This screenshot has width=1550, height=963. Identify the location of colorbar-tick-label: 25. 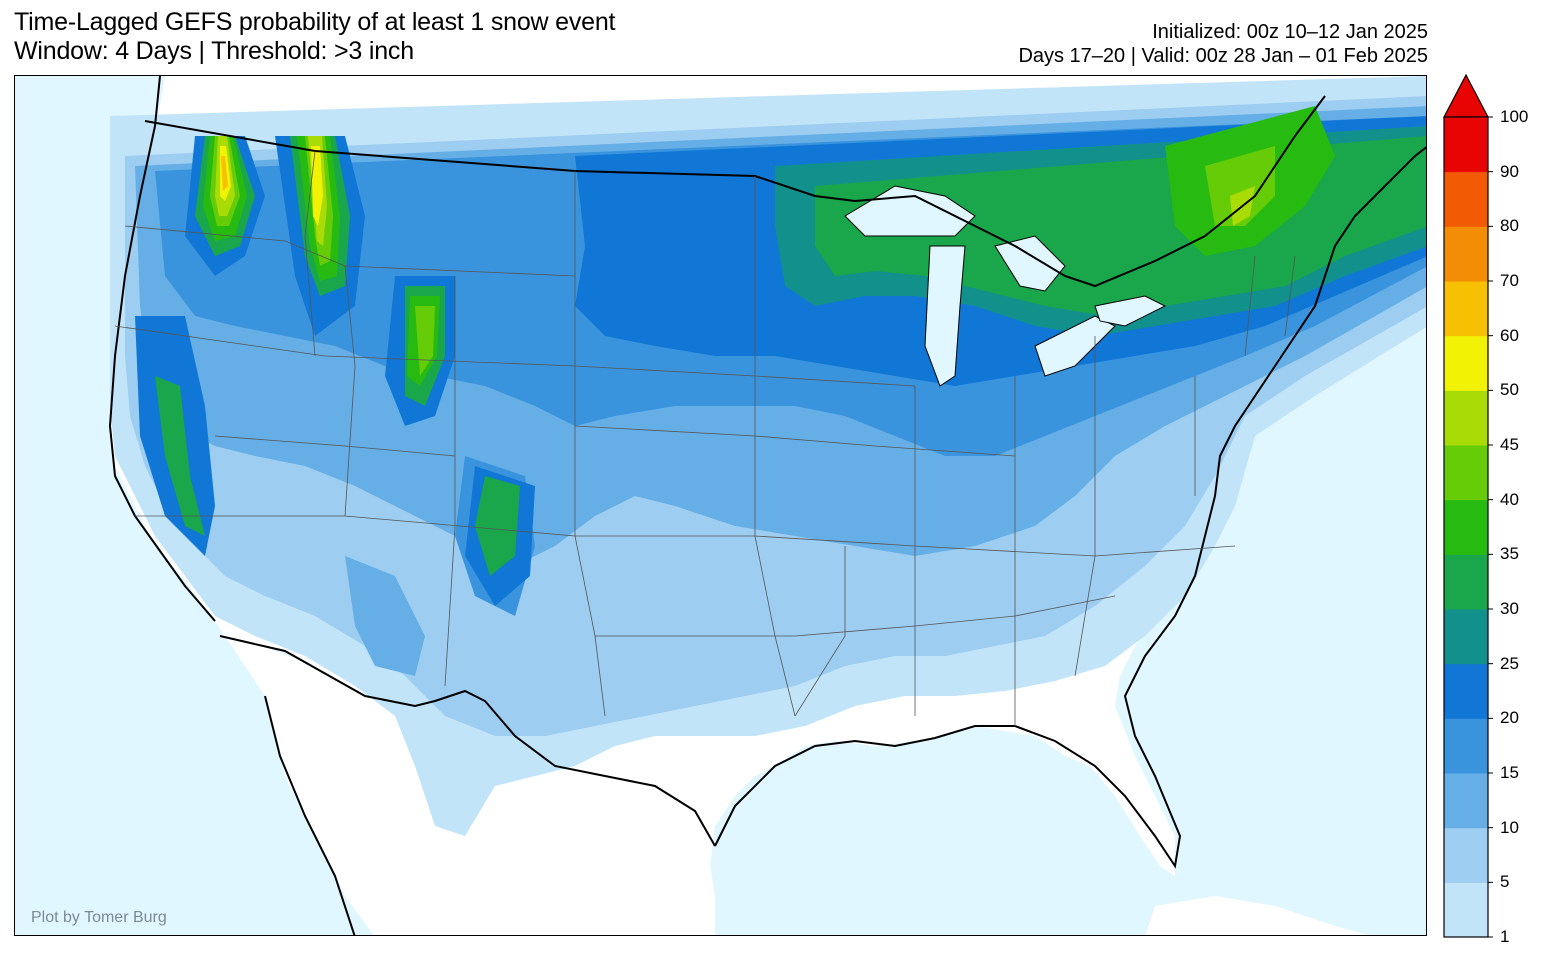
(1509, 663).